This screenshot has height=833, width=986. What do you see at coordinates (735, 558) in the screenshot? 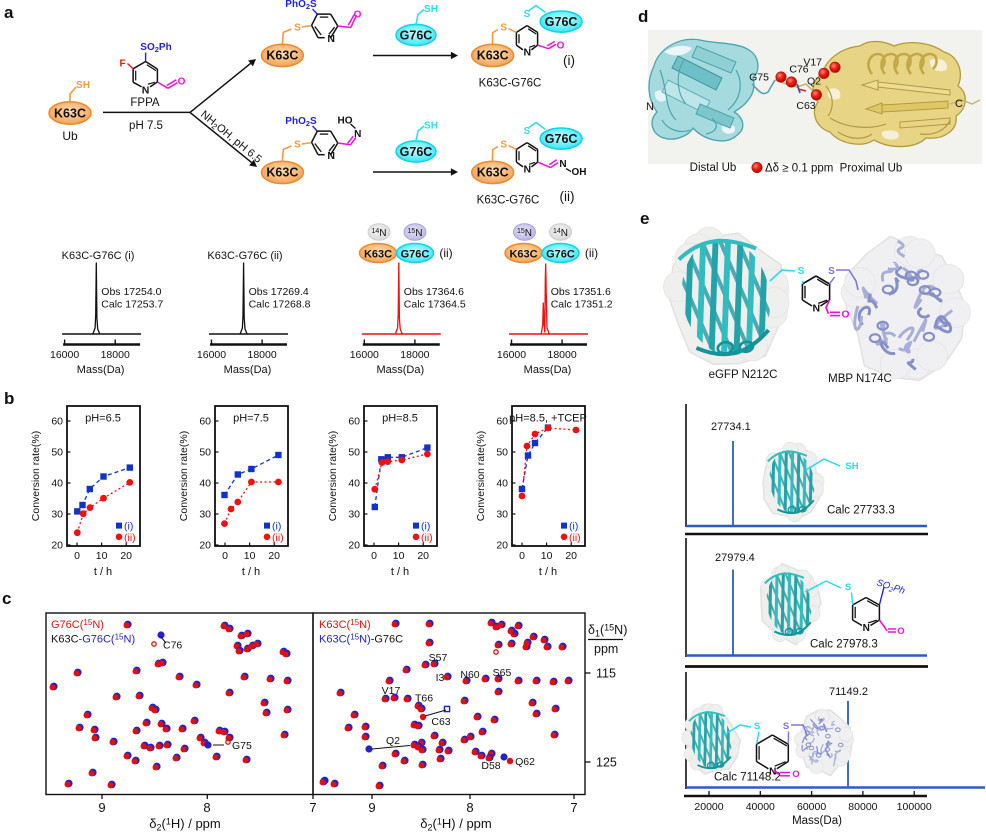
I see `svg-text: 27979.4` at bounding box center [735, 558].